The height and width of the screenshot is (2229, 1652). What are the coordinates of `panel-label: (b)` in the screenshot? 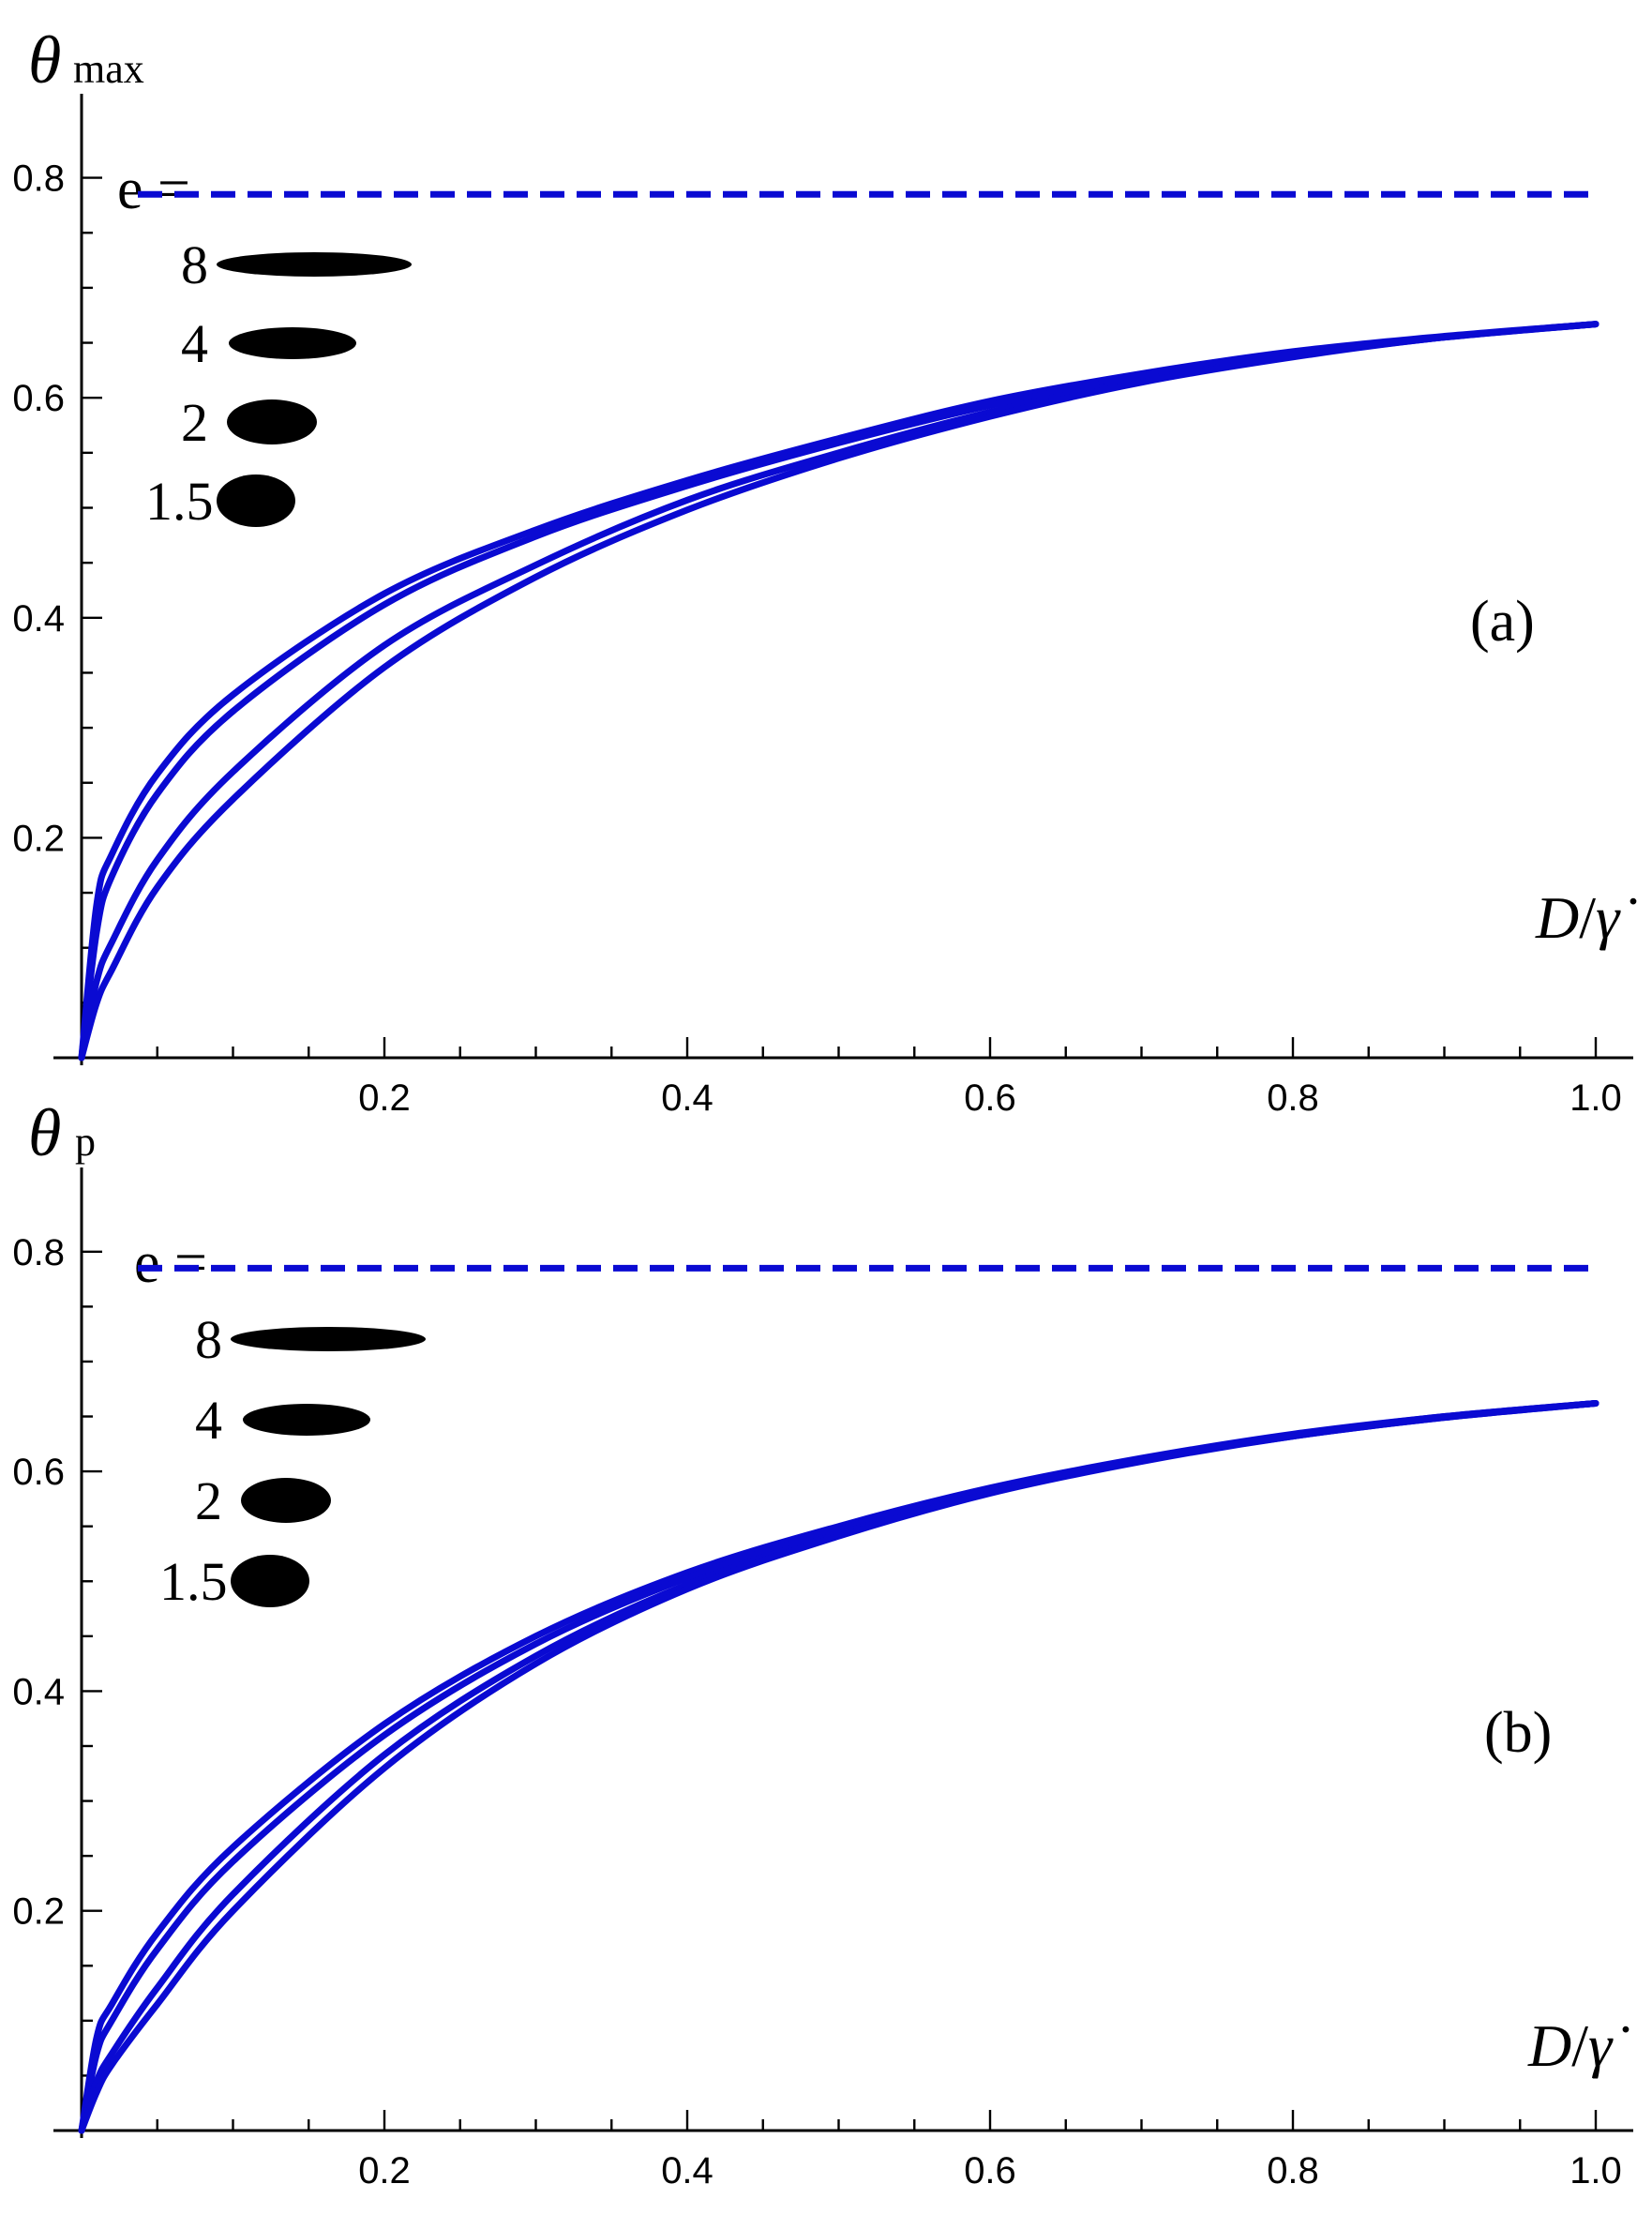 It's located at (1518, 1733).